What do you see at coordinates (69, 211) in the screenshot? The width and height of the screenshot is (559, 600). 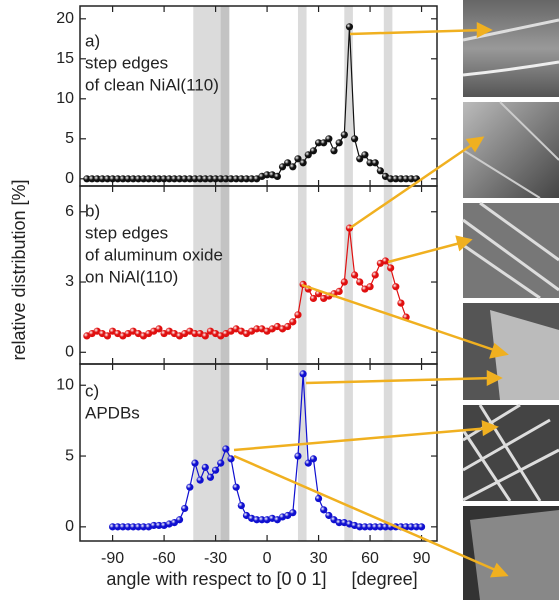 I see `y-tick-label: 6` at bounding box center [69, 211].